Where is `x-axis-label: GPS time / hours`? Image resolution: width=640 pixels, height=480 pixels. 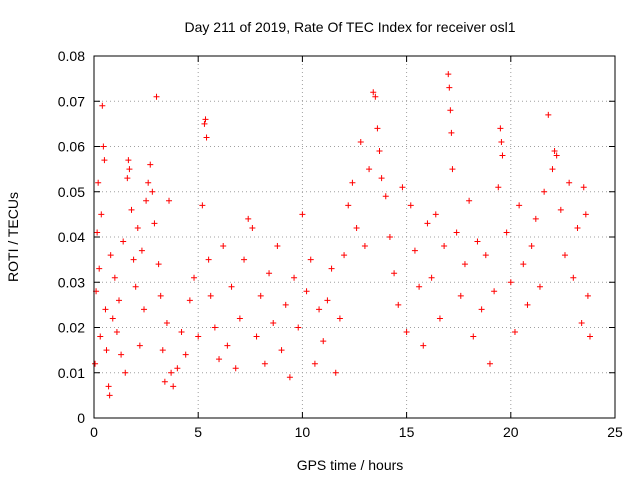 x-axis-label: GPS time / hours is located at coordinates (350, 465).